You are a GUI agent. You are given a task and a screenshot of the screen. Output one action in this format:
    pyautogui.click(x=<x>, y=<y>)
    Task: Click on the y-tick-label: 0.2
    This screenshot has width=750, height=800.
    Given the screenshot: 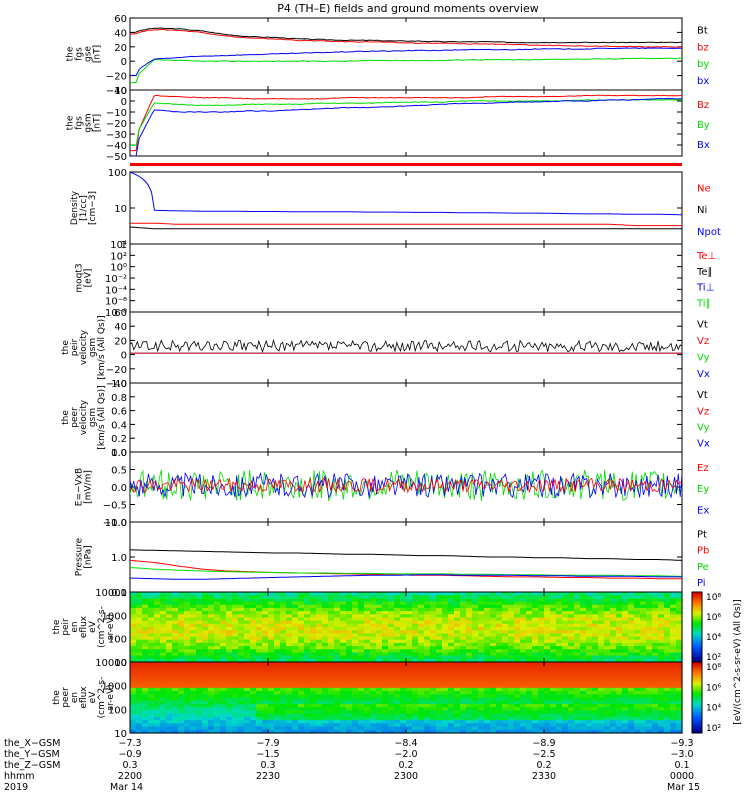 What is the action you would take?
    pyautogui.click(x=119, y=439)
    